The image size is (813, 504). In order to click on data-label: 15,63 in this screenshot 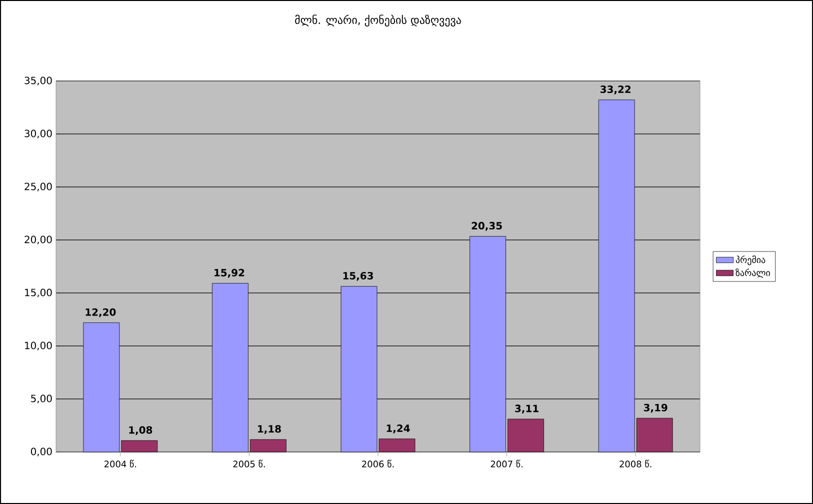, I will do `click(358, 276)`.